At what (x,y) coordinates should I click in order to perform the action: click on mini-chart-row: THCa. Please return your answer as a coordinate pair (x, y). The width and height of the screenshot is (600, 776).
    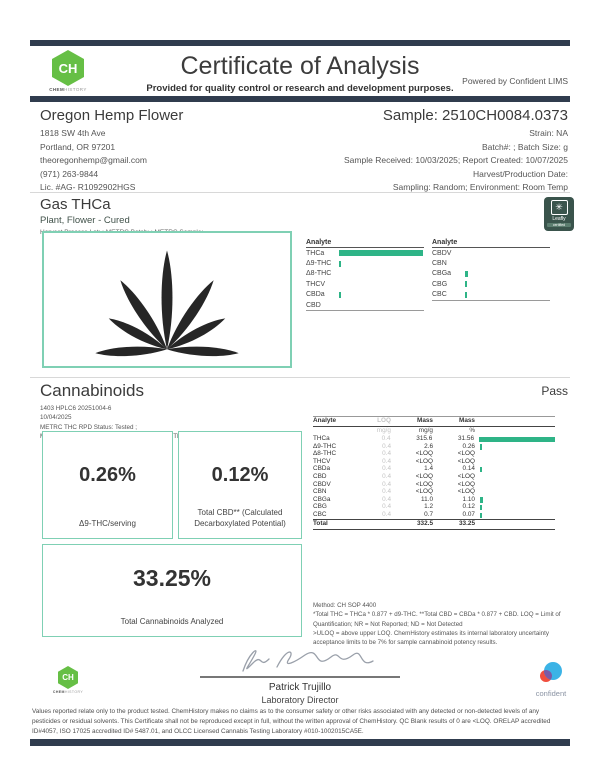
    Looking at the image, I should click on (365, 253).